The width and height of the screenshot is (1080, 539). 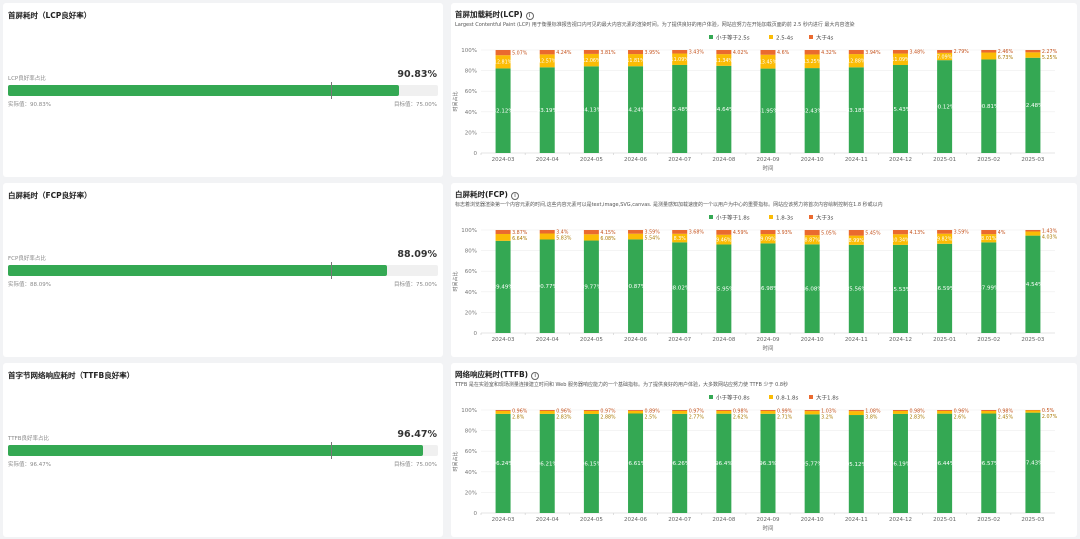 I want to click on legend-label: 大于1.8s, so click(x=827, y=398).